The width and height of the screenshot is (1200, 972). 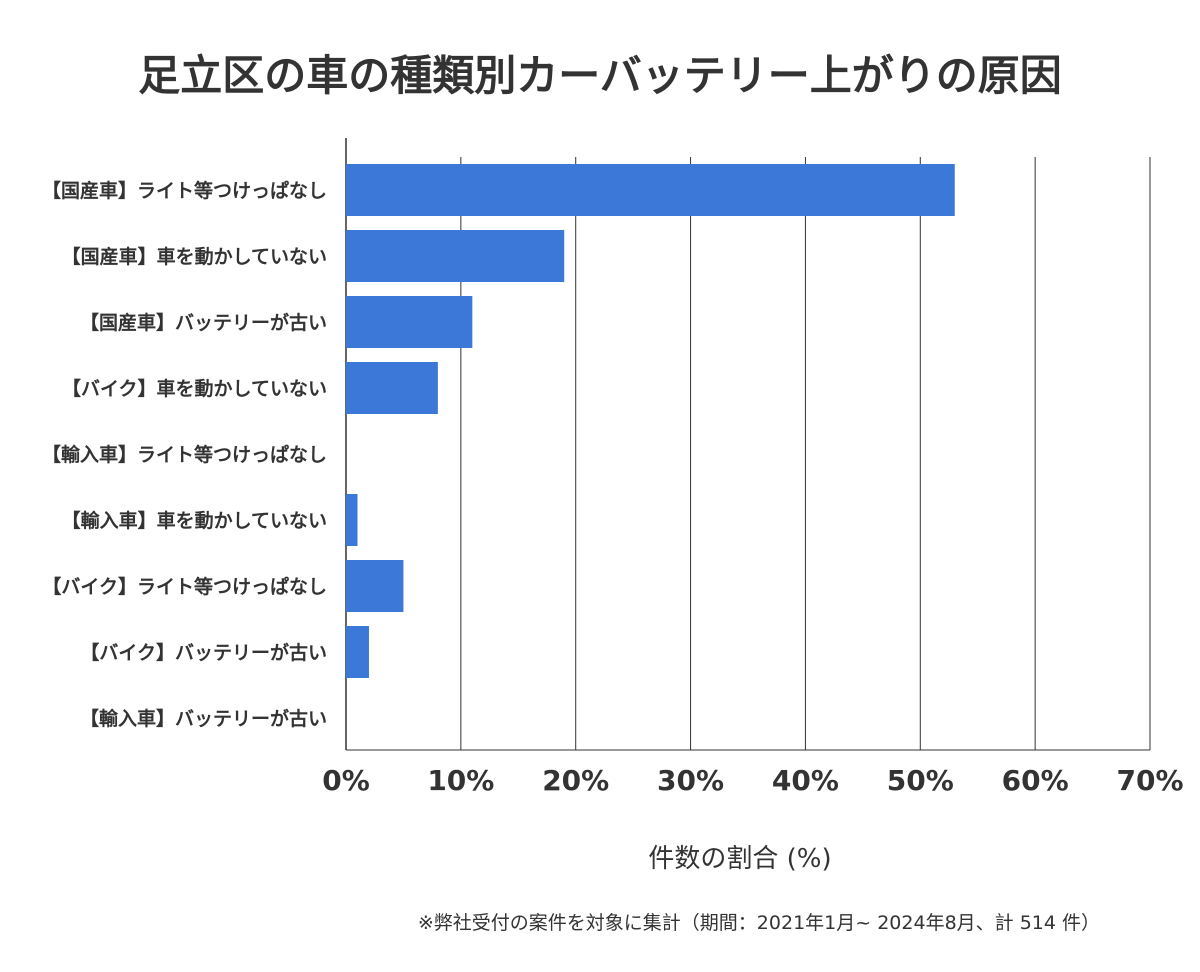 What do you see at coordinates (184, 454) in the screenshot?
I see `y-category-label: 【輸入車】ライト等つけっぱなし` at bounding box center [184, 454].